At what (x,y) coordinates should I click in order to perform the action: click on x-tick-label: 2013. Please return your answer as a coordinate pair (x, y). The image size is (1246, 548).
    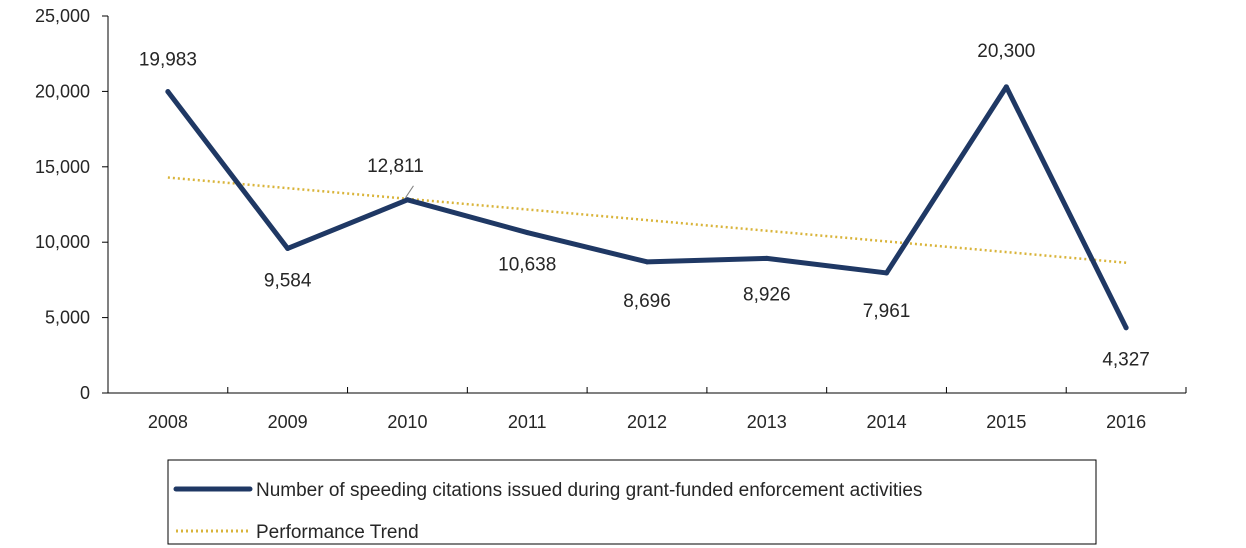
    Looking at the image, I should click on (767, 422).